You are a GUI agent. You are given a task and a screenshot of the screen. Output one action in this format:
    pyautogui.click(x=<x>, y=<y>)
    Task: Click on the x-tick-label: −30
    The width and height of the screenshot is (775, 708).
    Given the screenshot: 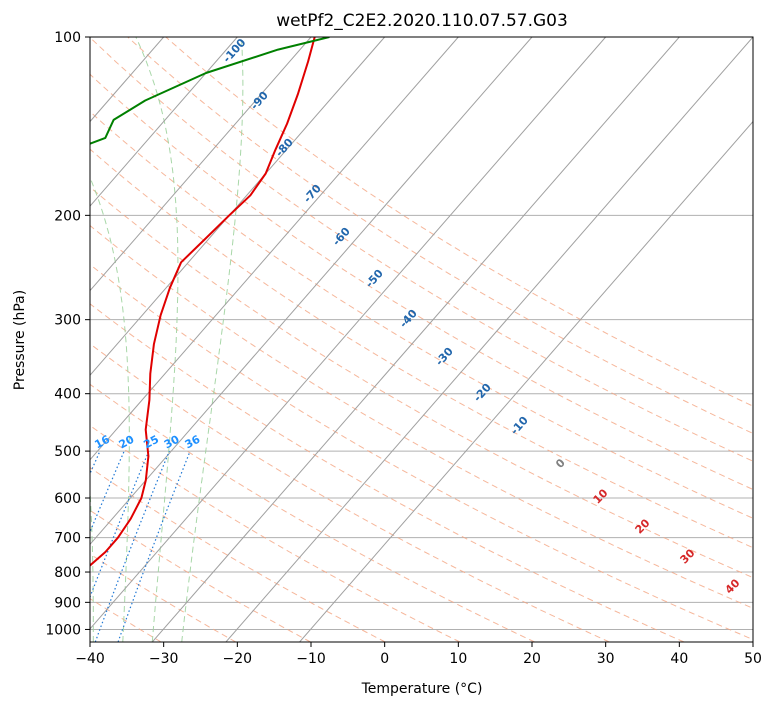 What is the action you would take?
    pyautogui.click(x=164, y=659)
    